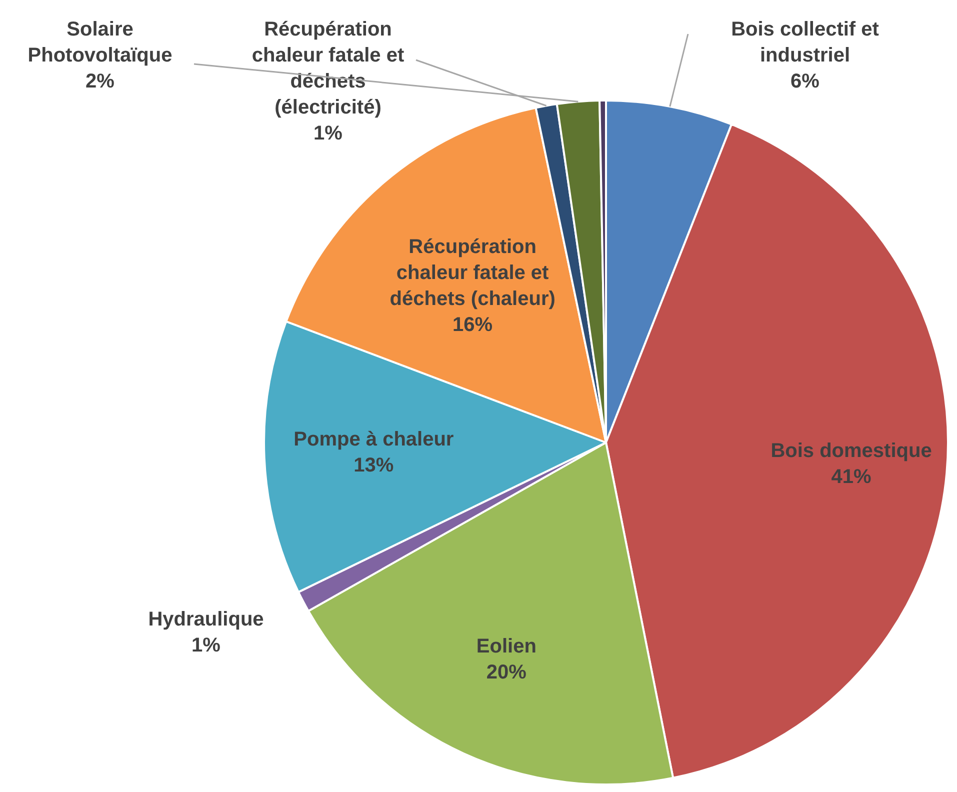 Image resolution: width=957 pixels, height=792 pixels. What do you see at coordinates (100, 42) in the screenshot?
I see `slice-label: Solaire Photovoltaïque` at bounding box center [100, 42].